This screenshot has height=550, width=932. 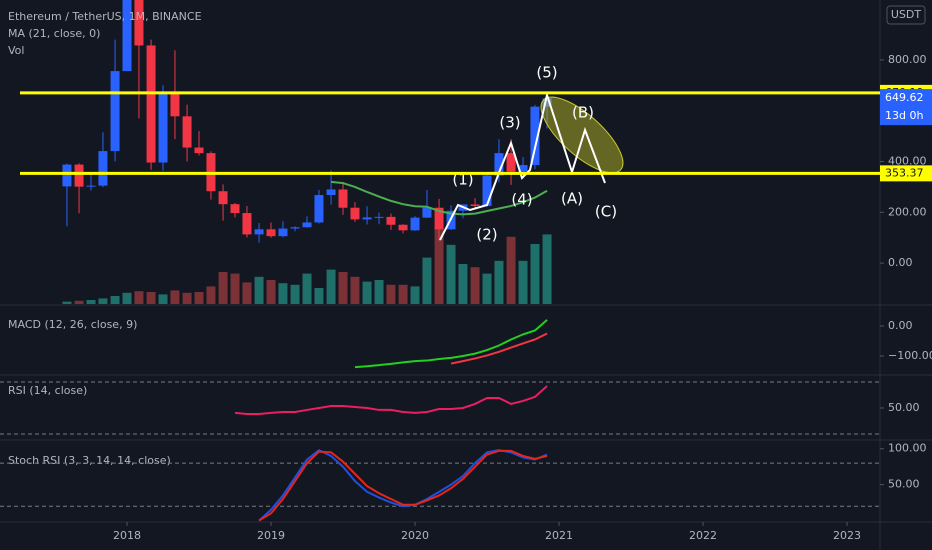 I want to click on y-tick-label: 50.00, so click(x=904, y=484).